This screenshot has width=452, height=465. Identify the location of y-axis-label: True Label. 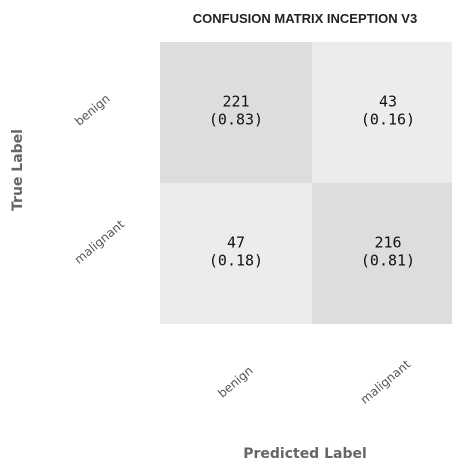
(18, 170).